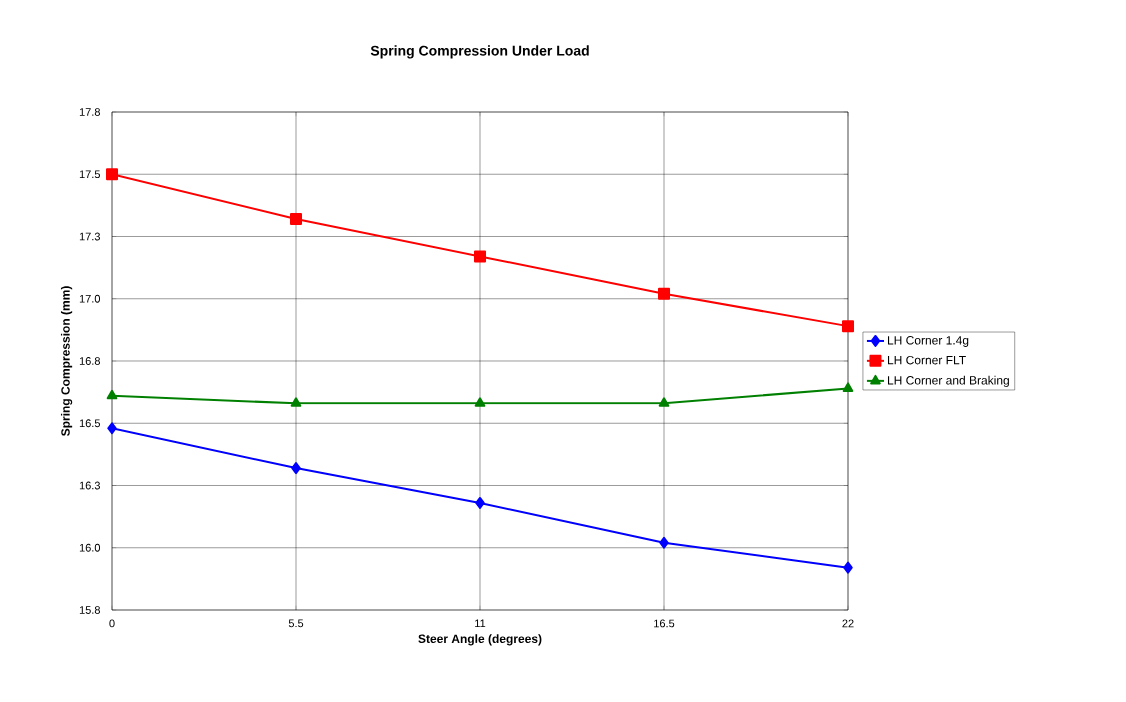 The image size is (1126, 702). Describe the element at coordinates (89, 361) in the screenshot. I see `y-tick-label: 16.8` at that location.